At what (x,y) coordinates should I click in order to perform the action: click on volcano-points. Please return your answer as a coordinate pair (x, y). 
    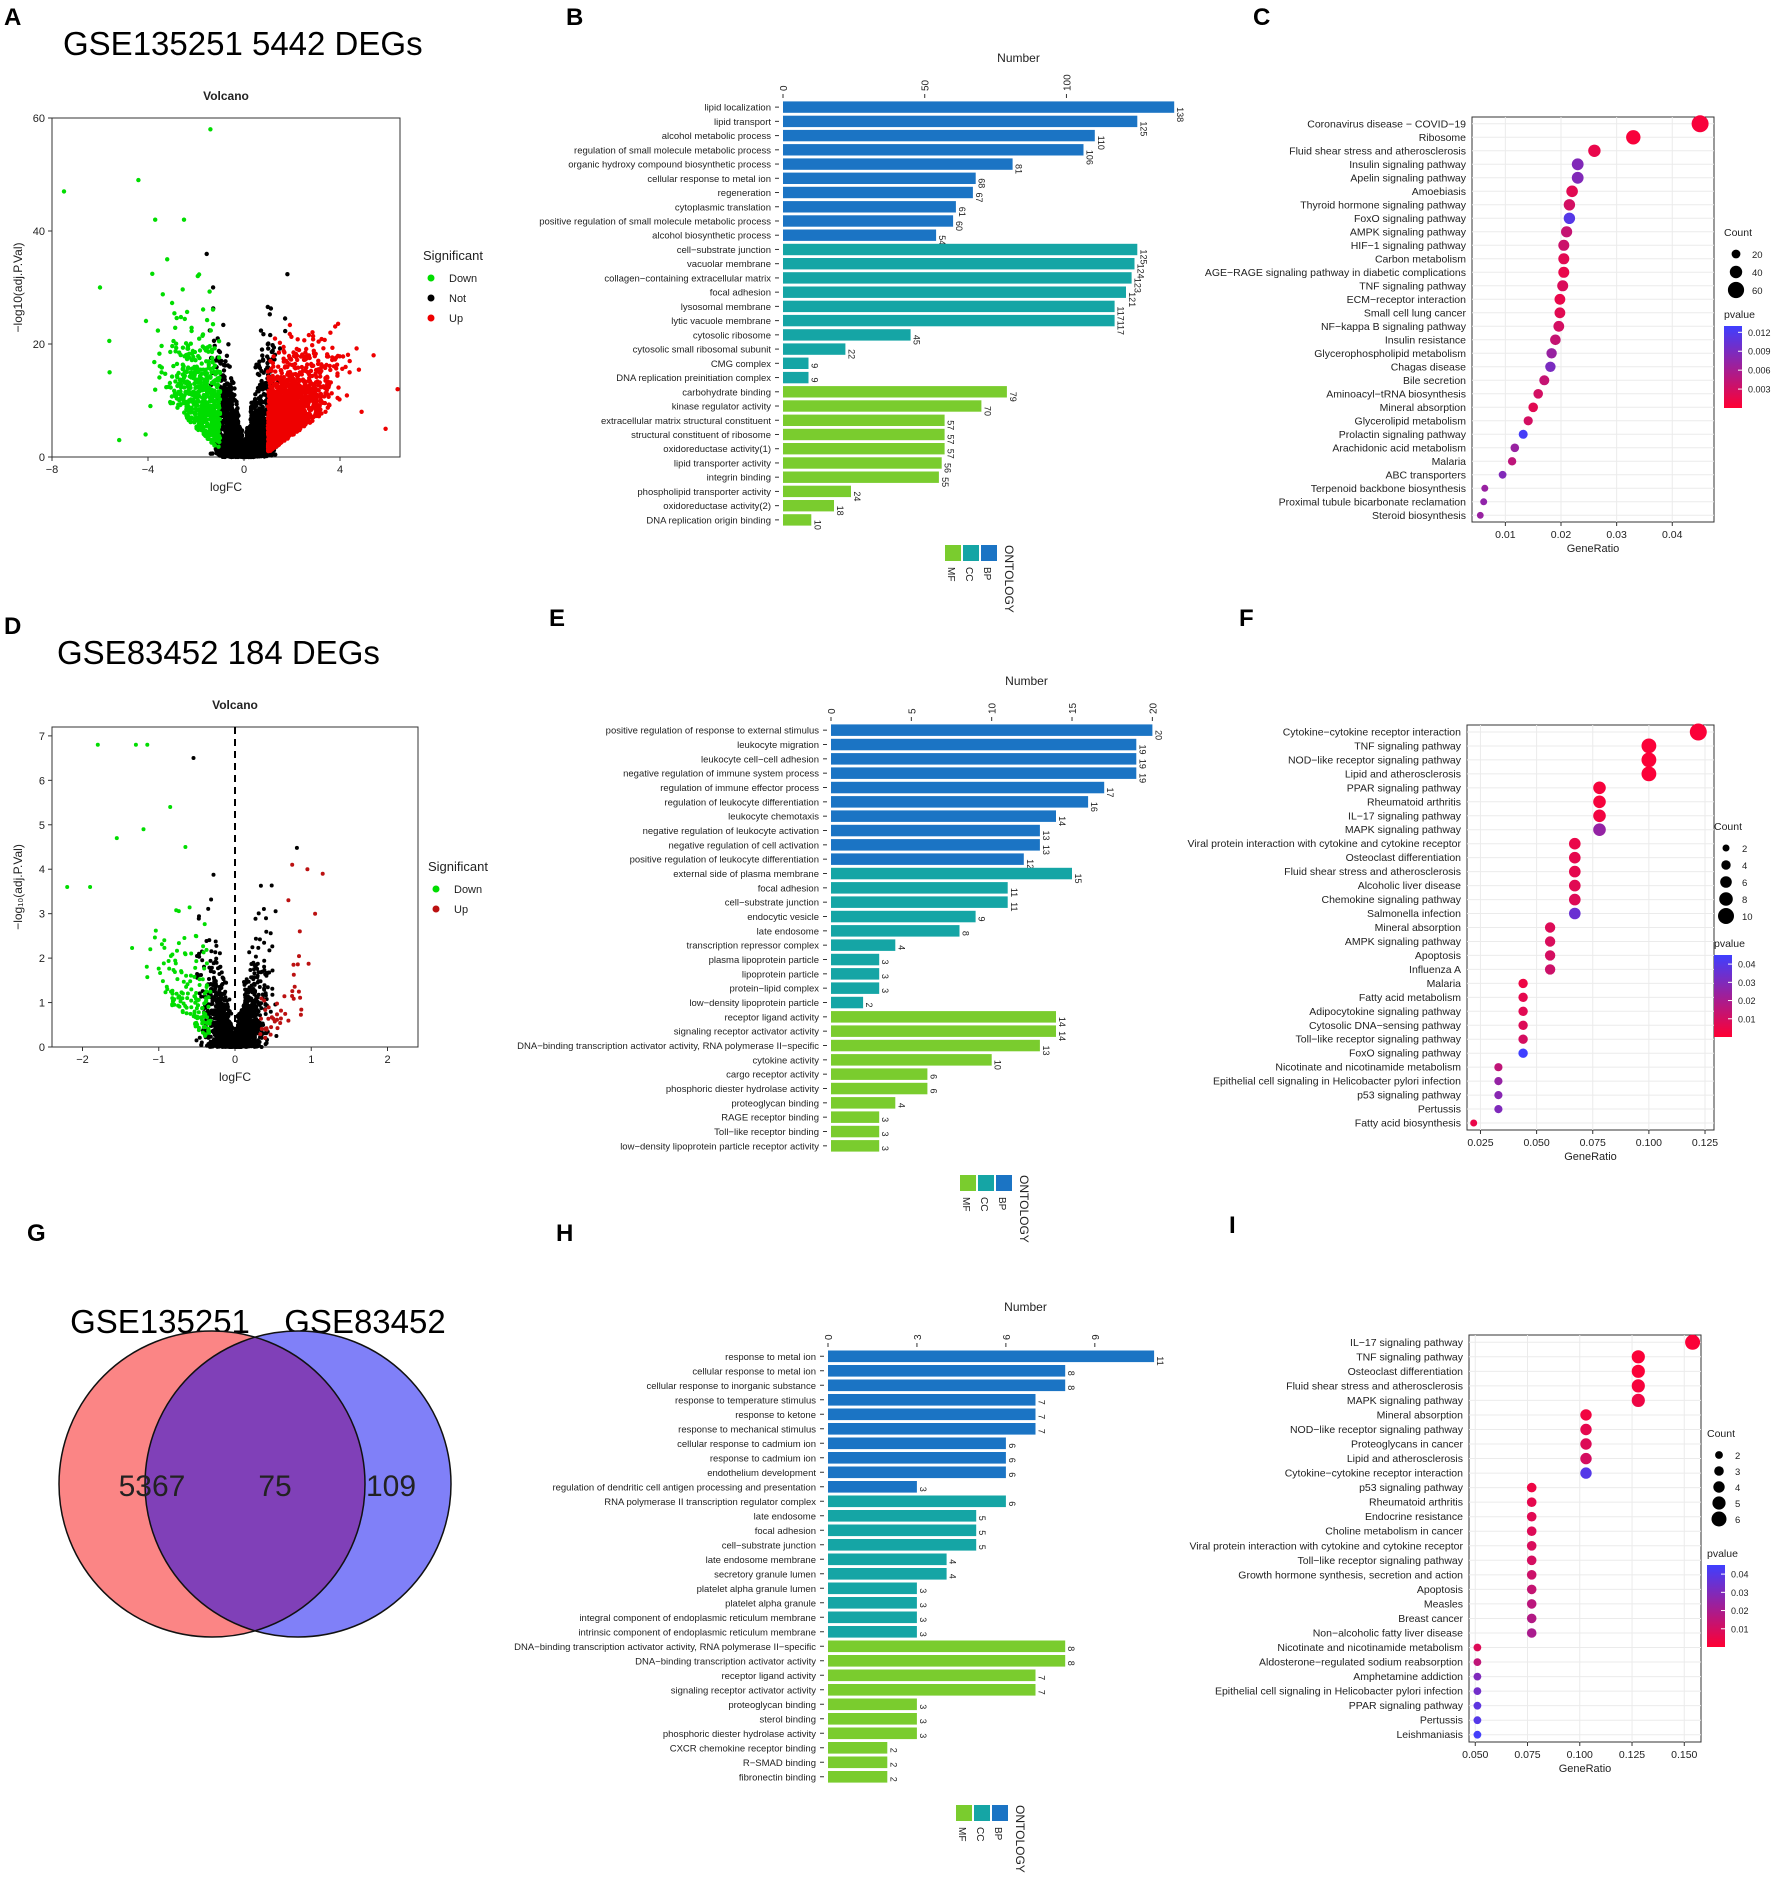
    Looking at the image, I should click on (230, 293).